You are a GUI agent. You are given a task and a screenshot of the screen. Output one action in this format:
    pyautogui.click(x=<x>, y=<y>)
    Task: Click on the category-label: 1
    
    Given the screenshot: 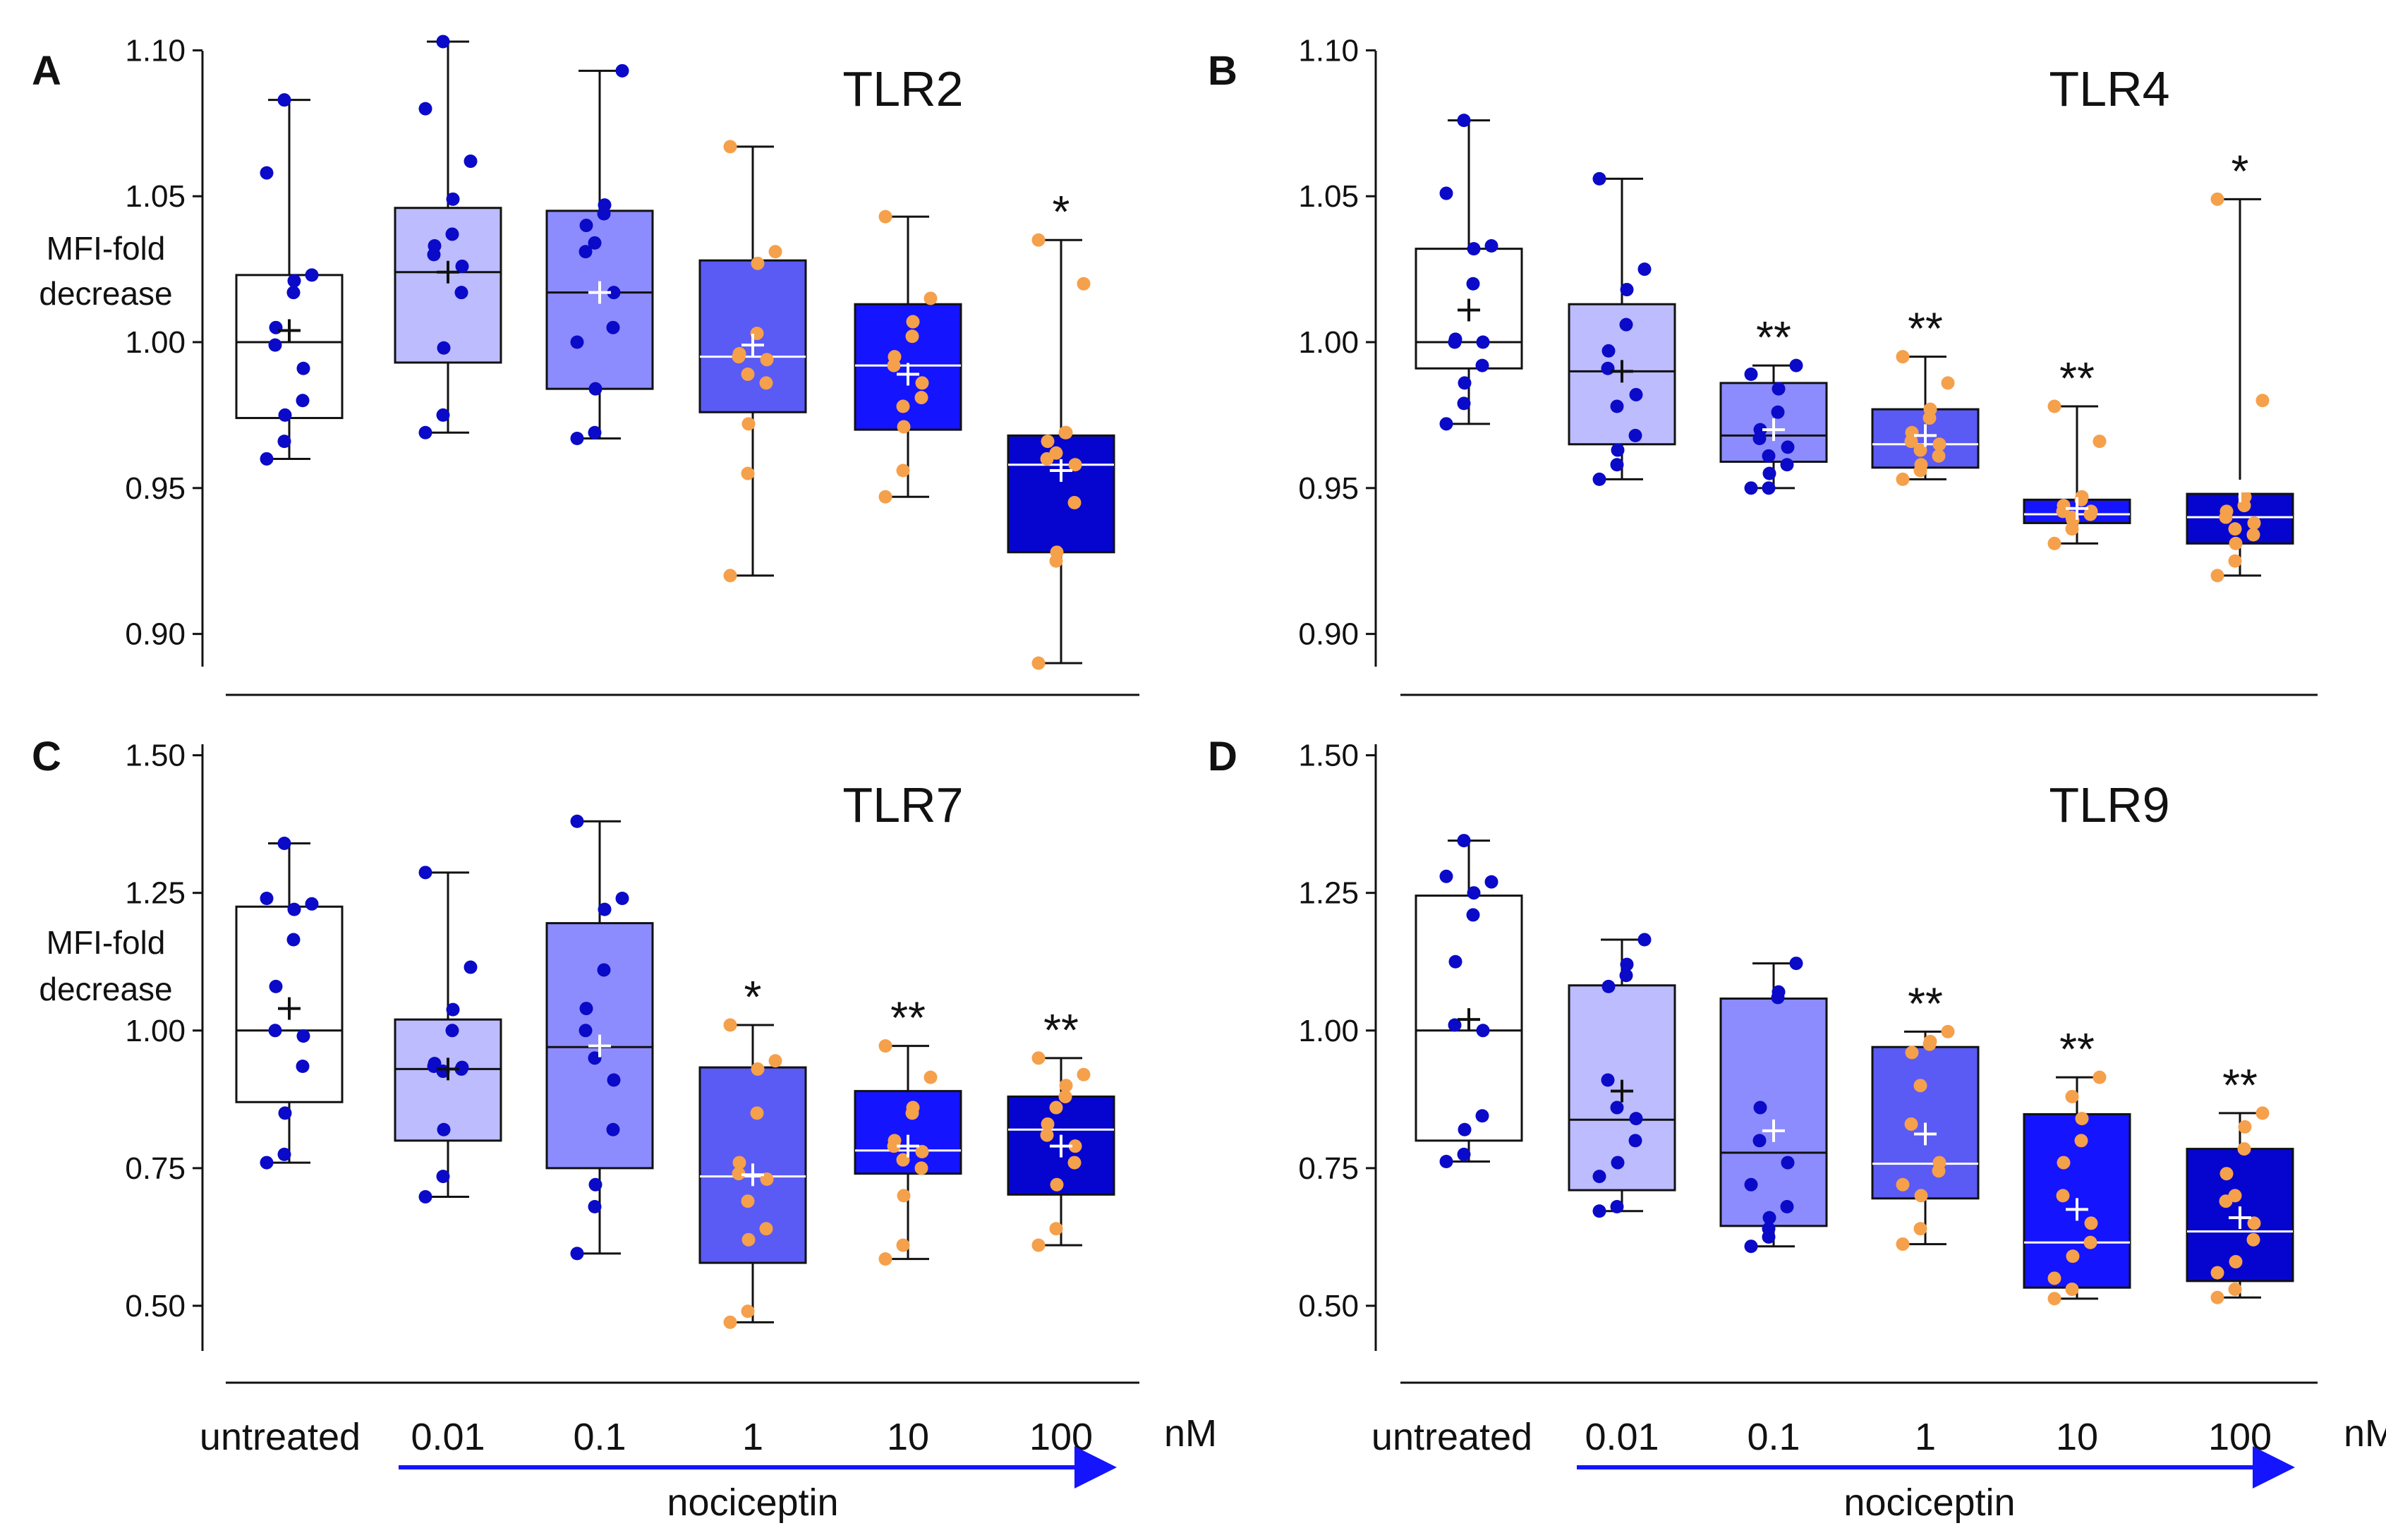 What is the action you would take?
    pyautogui.click(x=1925, y=1437)
    